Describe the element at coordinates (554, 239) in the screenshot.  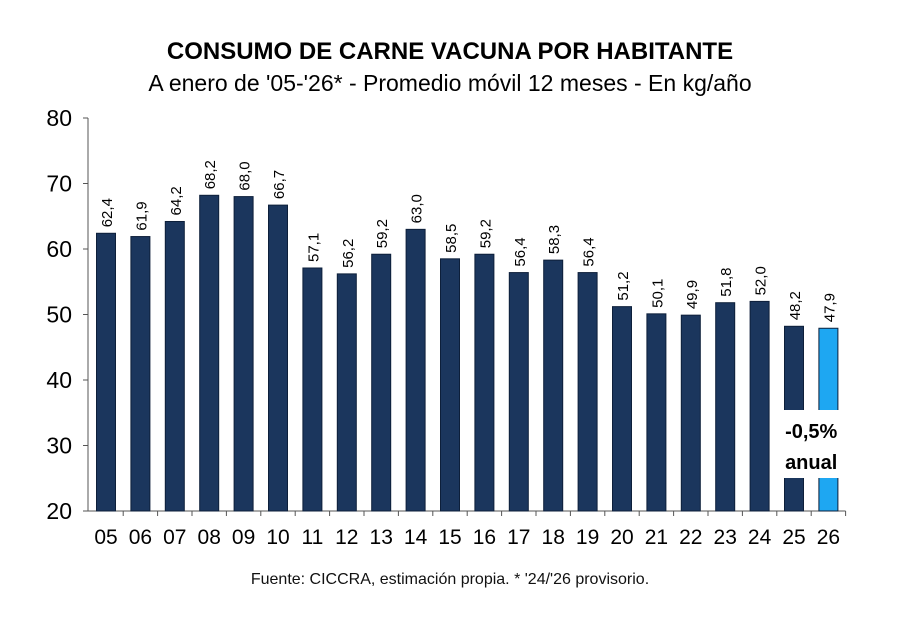
I see `data-label: 58,3` at that location.